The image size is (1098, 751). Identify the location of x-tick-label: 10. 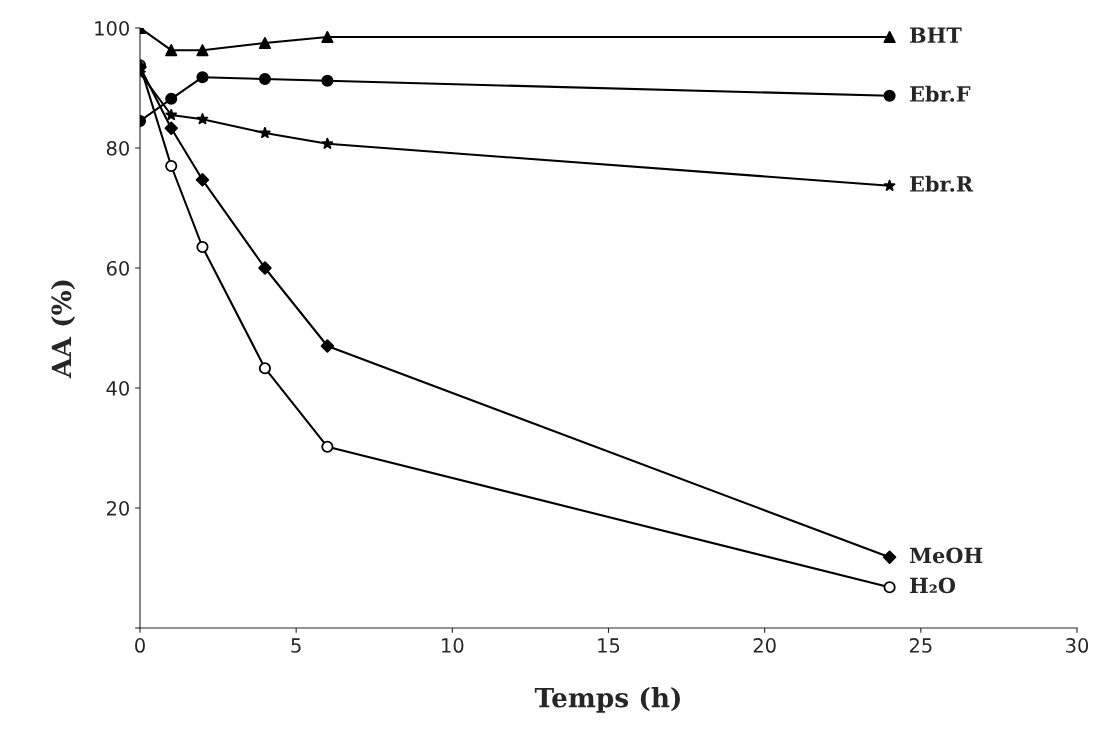
(453, 645).